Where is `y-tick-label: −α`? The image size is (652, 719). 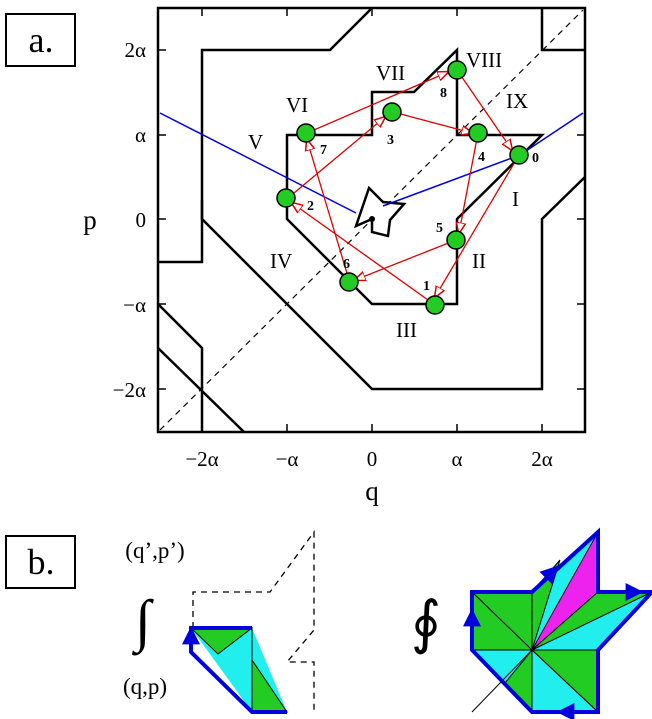 y-tick-label: −α is located at coordinates (134, 305).